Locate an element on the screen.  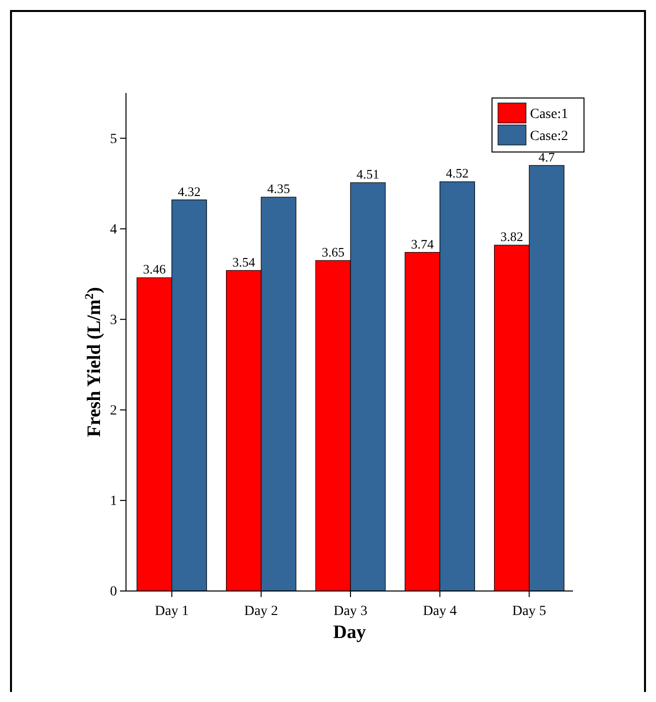
x-tick-label: Day 5 is located at coordinates (529, 611).